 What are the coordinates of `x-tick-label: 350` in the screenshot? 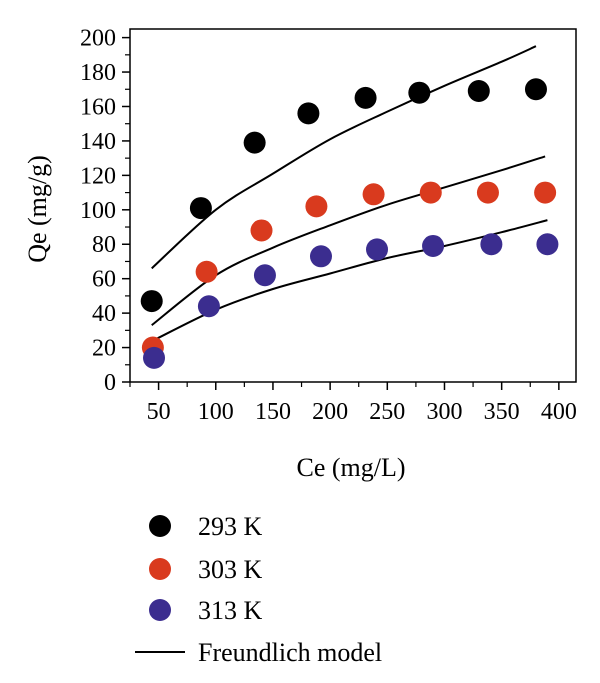 It's located at (502, 412).